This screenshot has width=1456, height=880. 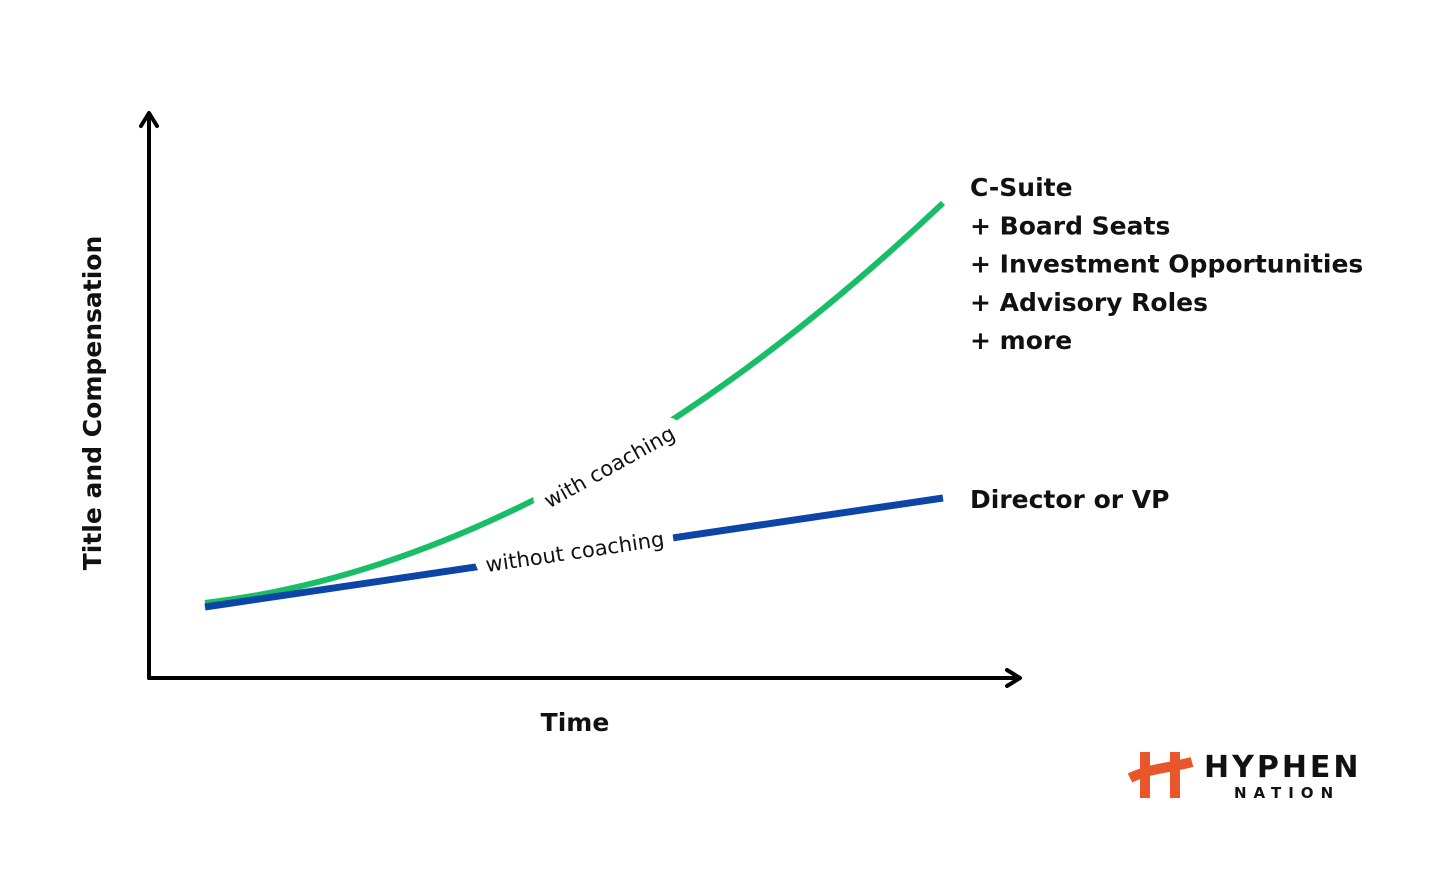 I want to click on logo-name: HYPHEN, so click(x=1283, y=767).